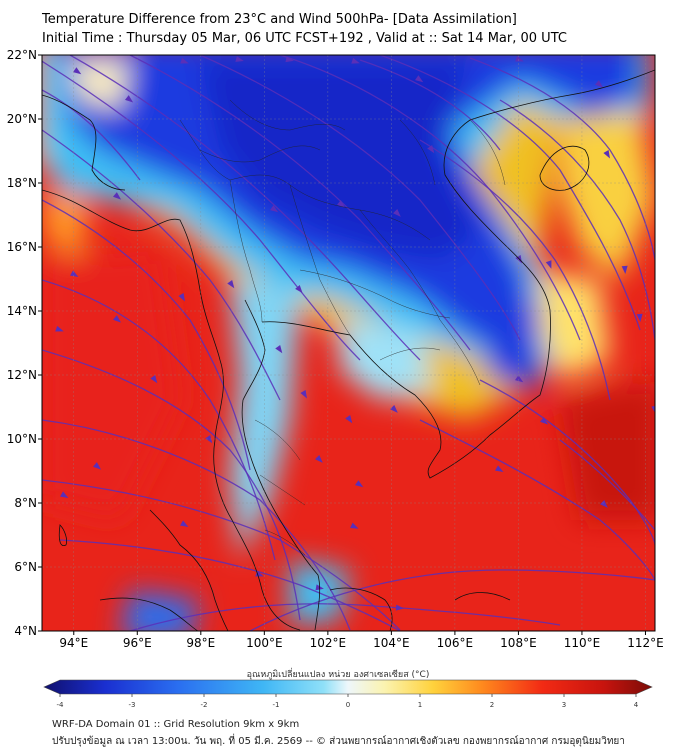 The width and height of the screenshot is (676, 756). I want to click on colorbar-tick-label: -4, so click(61, 705).